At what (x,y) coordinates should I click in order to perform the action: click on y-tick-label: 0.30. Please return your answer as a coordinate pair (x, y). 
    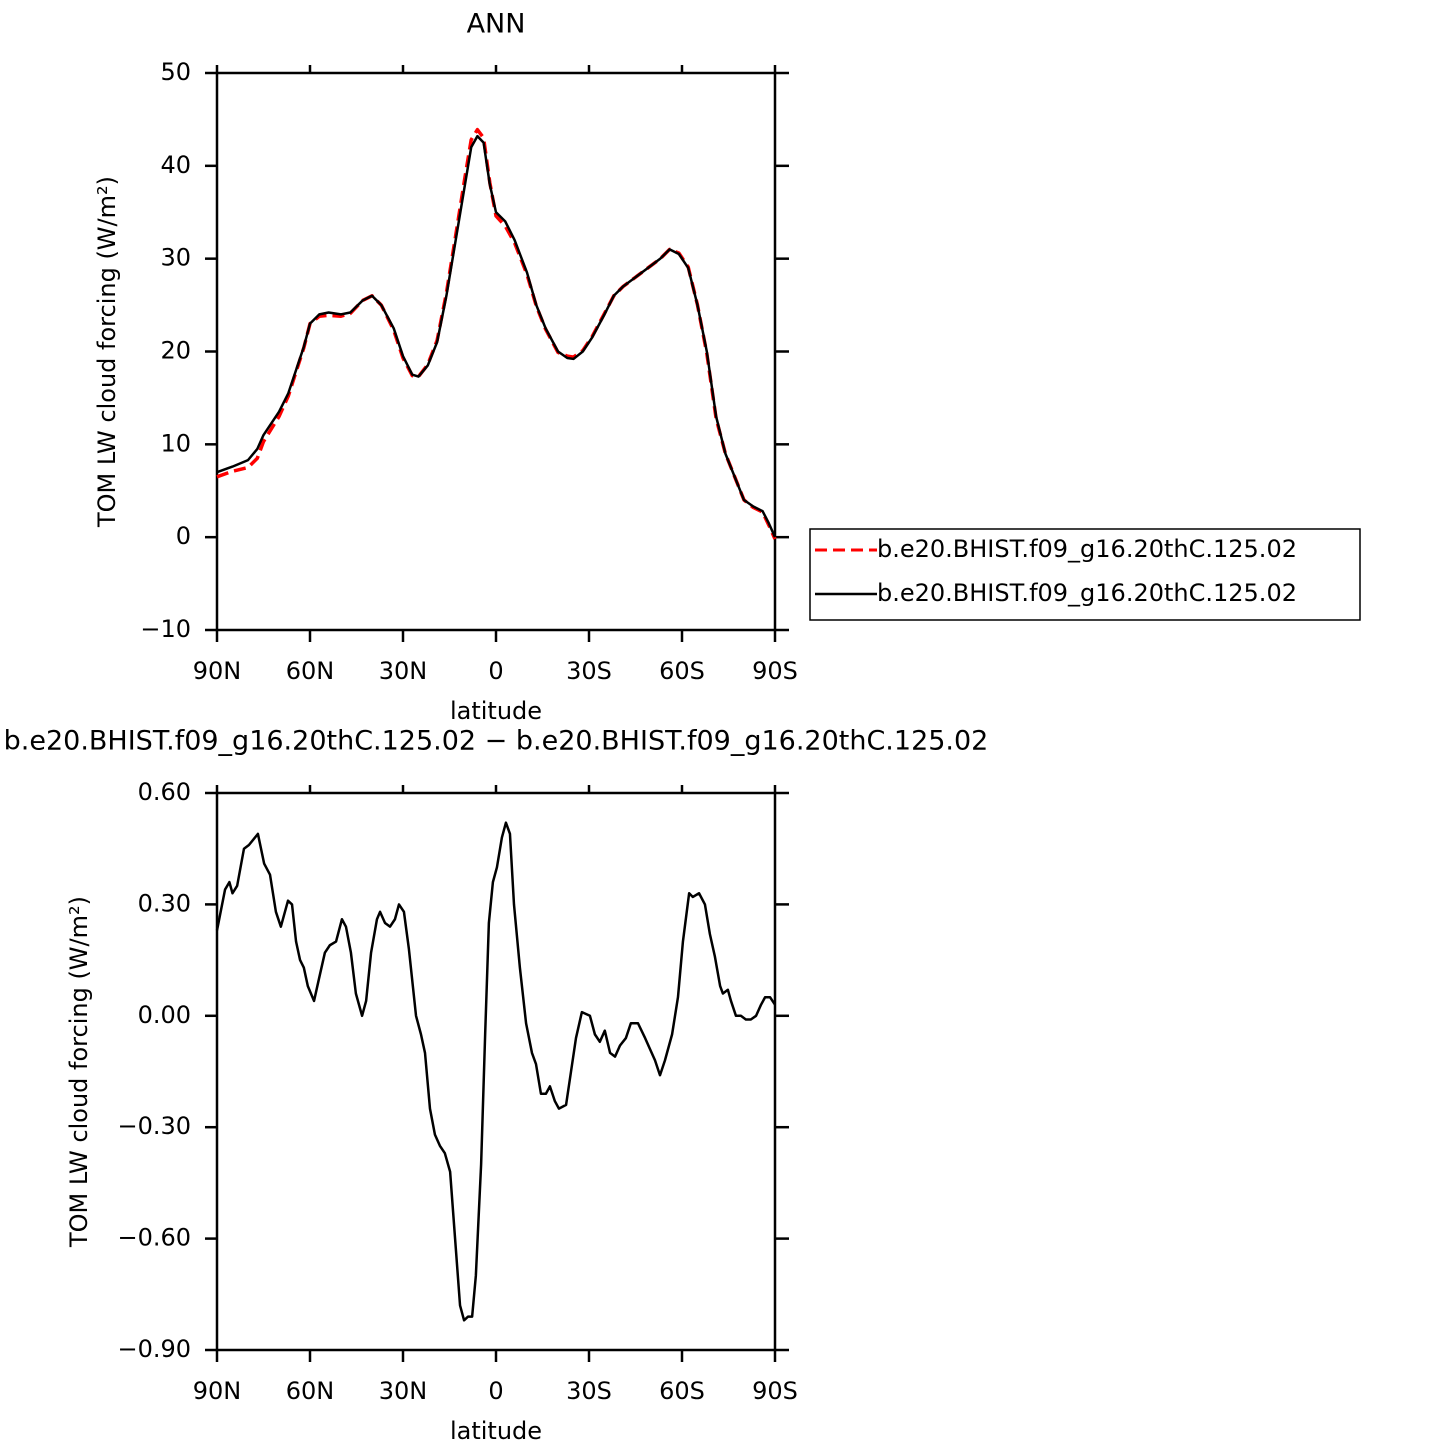
    Looking at the image, I should click on (164, 903).